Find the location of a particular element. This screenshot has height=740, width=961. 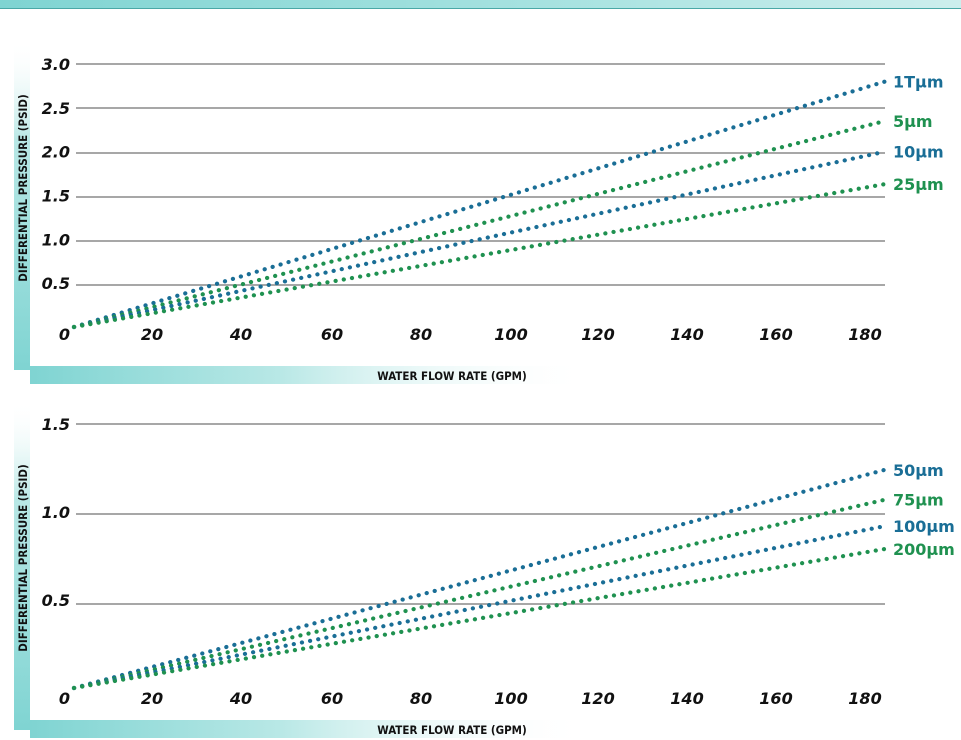

series-label: 25µm is located at coordinates (918, 184).